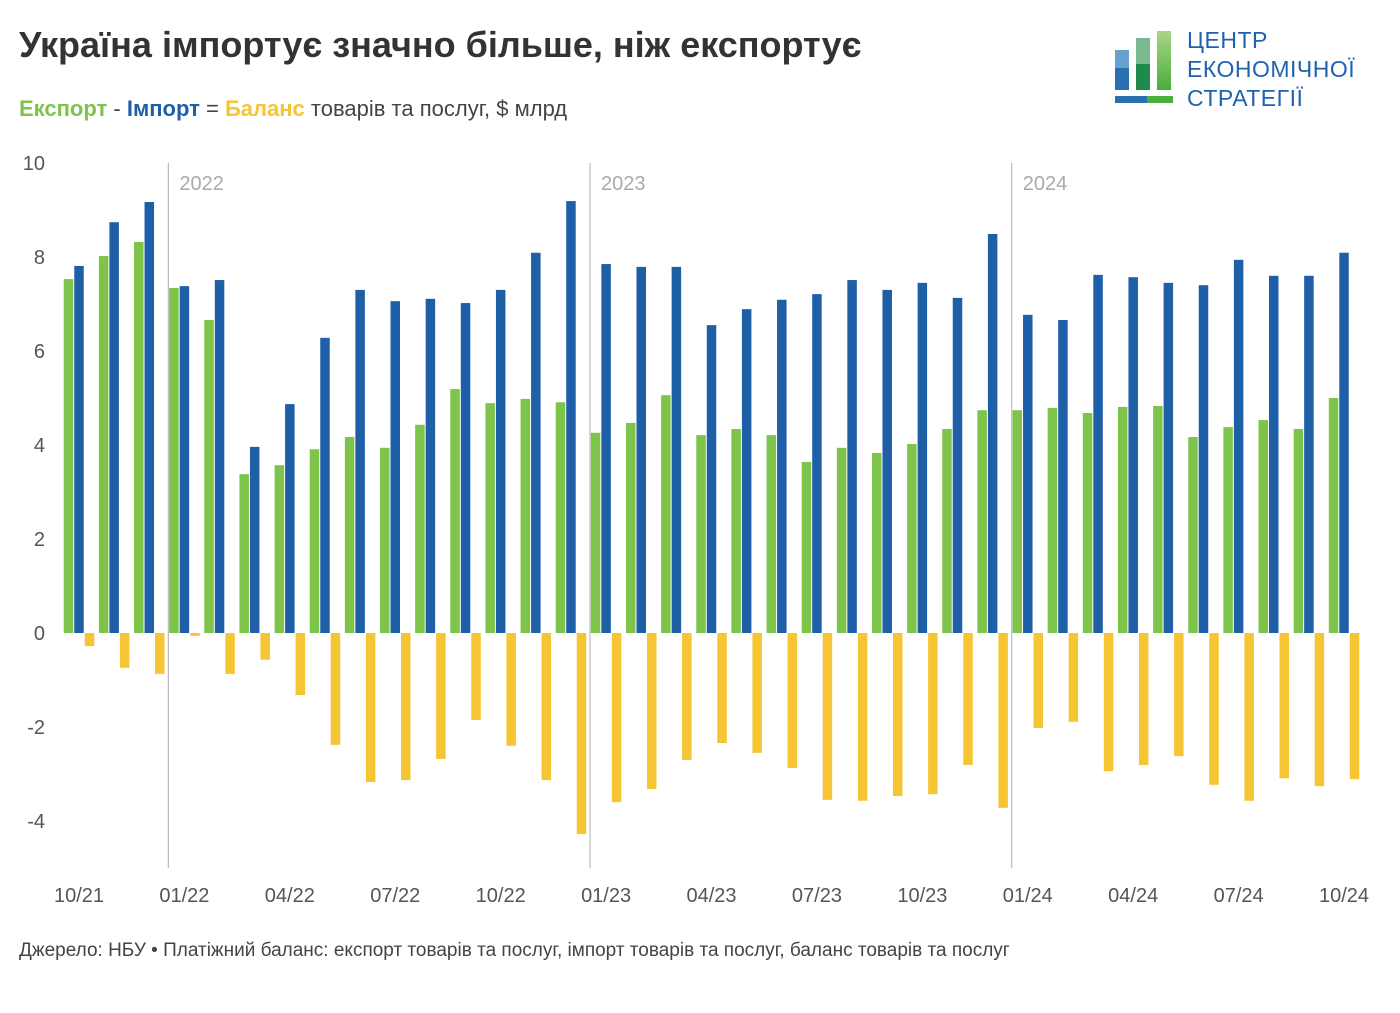 This screenshot has width=1400, height=1013. Describe the element at coordinates (212, 108) in the screenshot. I see `legend-equals: =` at that location.